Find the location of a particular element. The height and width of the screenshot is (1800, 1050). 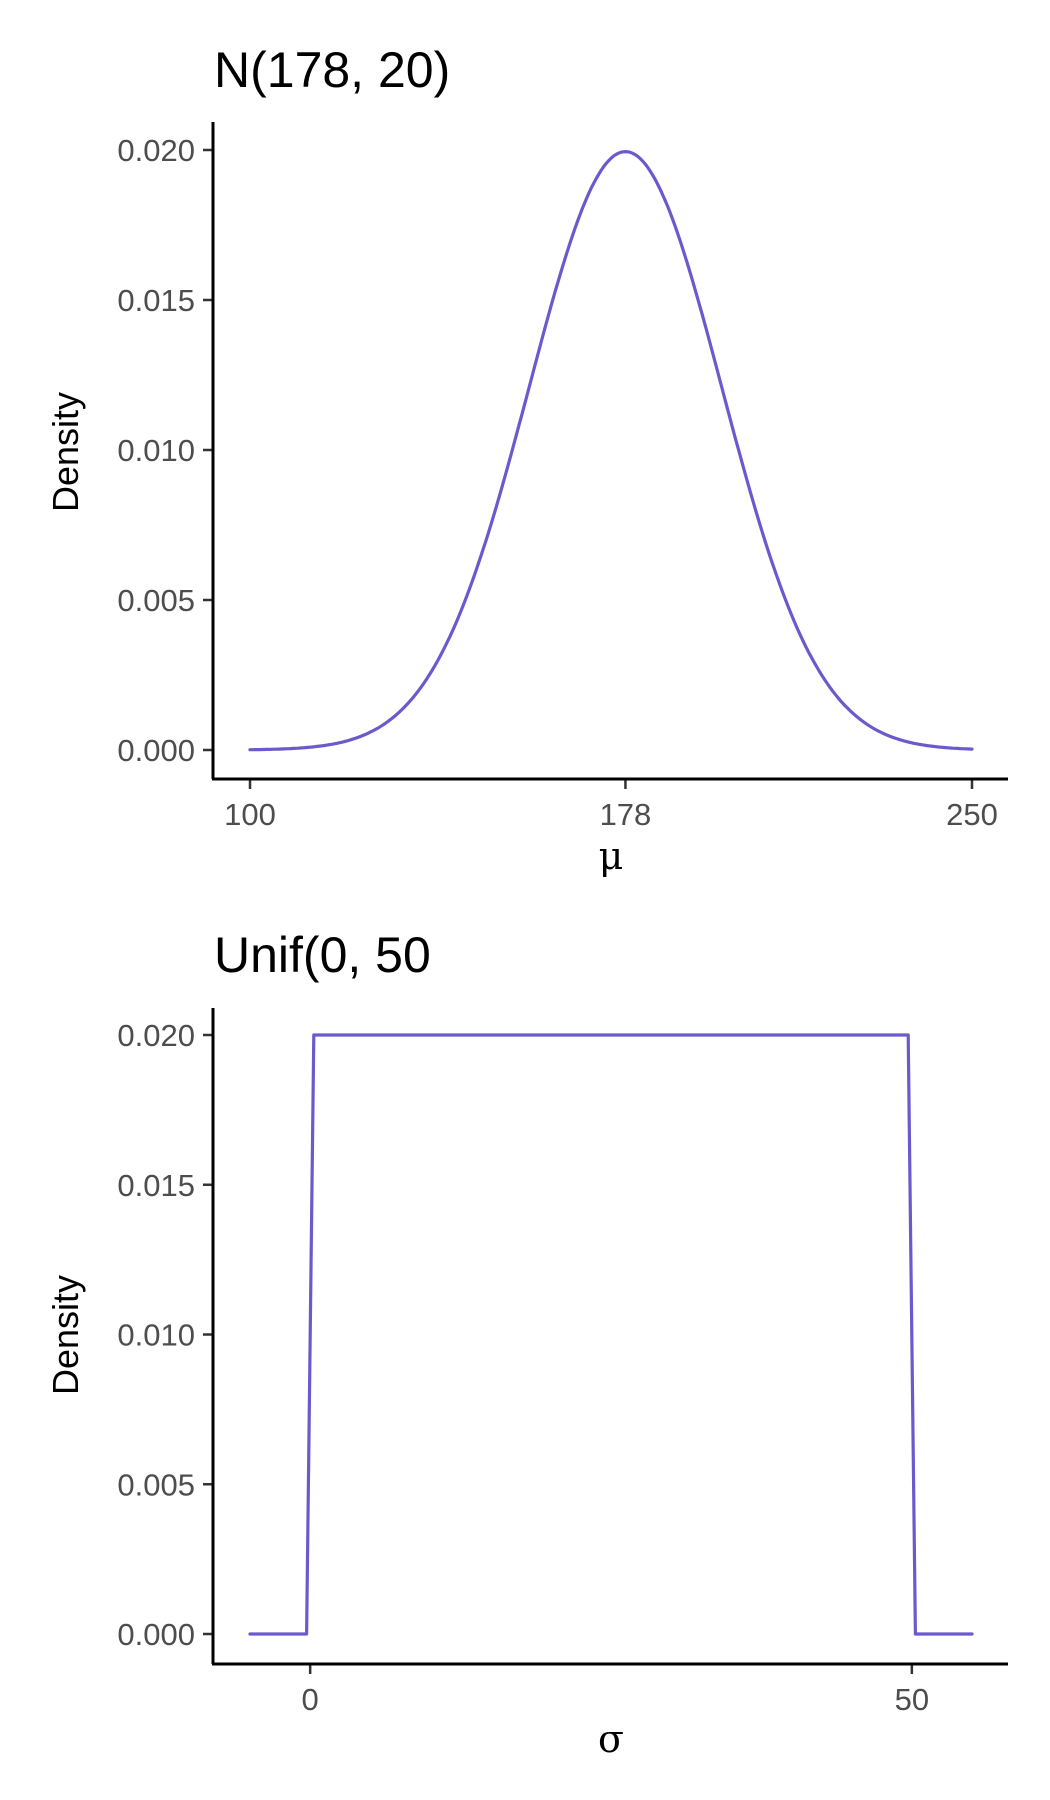

x-tick-label: 100 is located at coordinates (250, 814).